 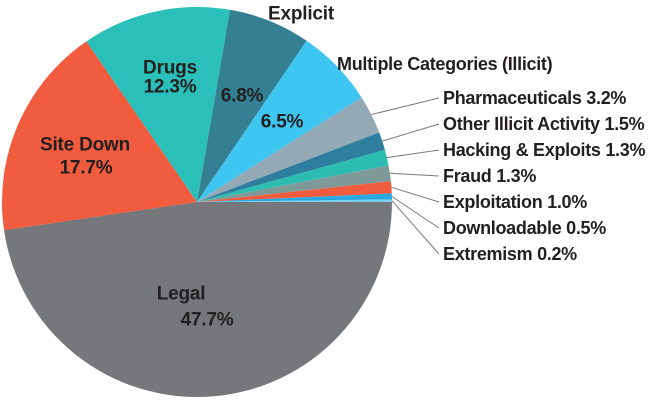 What do you see at coordinates (415, 194) in the screenshot?
I see `leader-line-exploitation` at bounding box center [415, 194].